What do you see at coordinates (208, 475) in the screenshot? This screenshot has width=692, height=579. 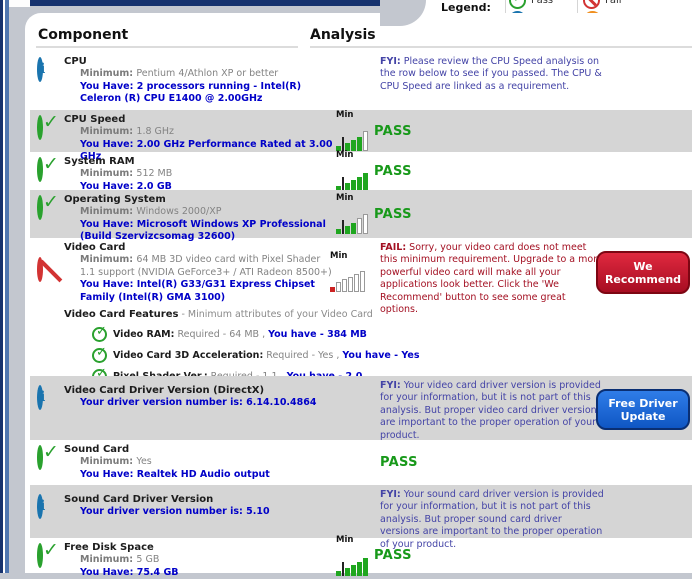 I see `you-have-line: You Have: Realtek HD Audio output` at bounding box center [208, 475].